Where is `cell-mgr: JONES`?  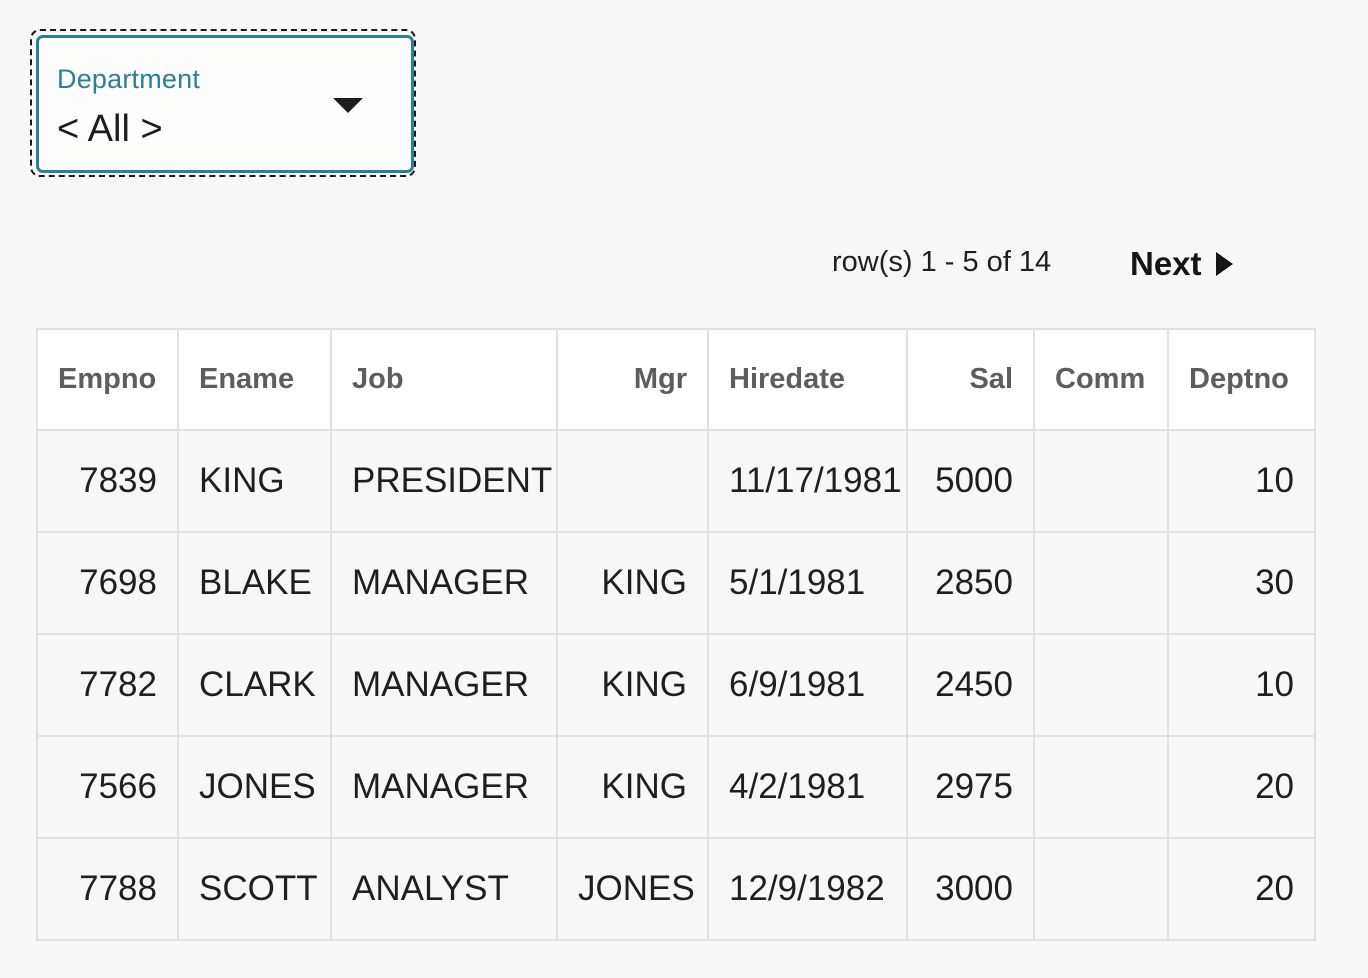 cell-mgr: JONES is located at coordinates (632, 889).